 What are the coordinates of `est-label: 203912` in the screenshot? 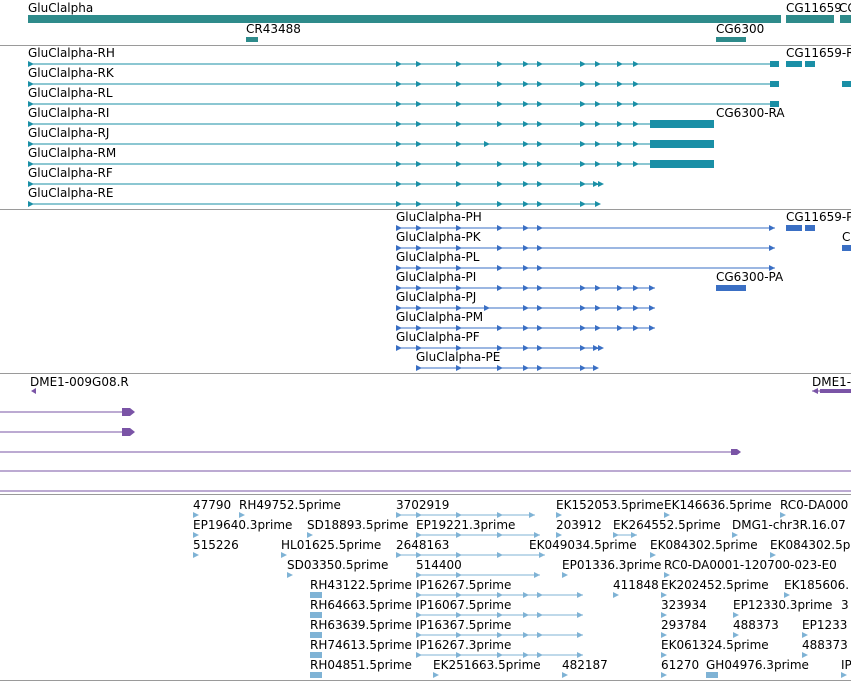 It's located at (579, 525).